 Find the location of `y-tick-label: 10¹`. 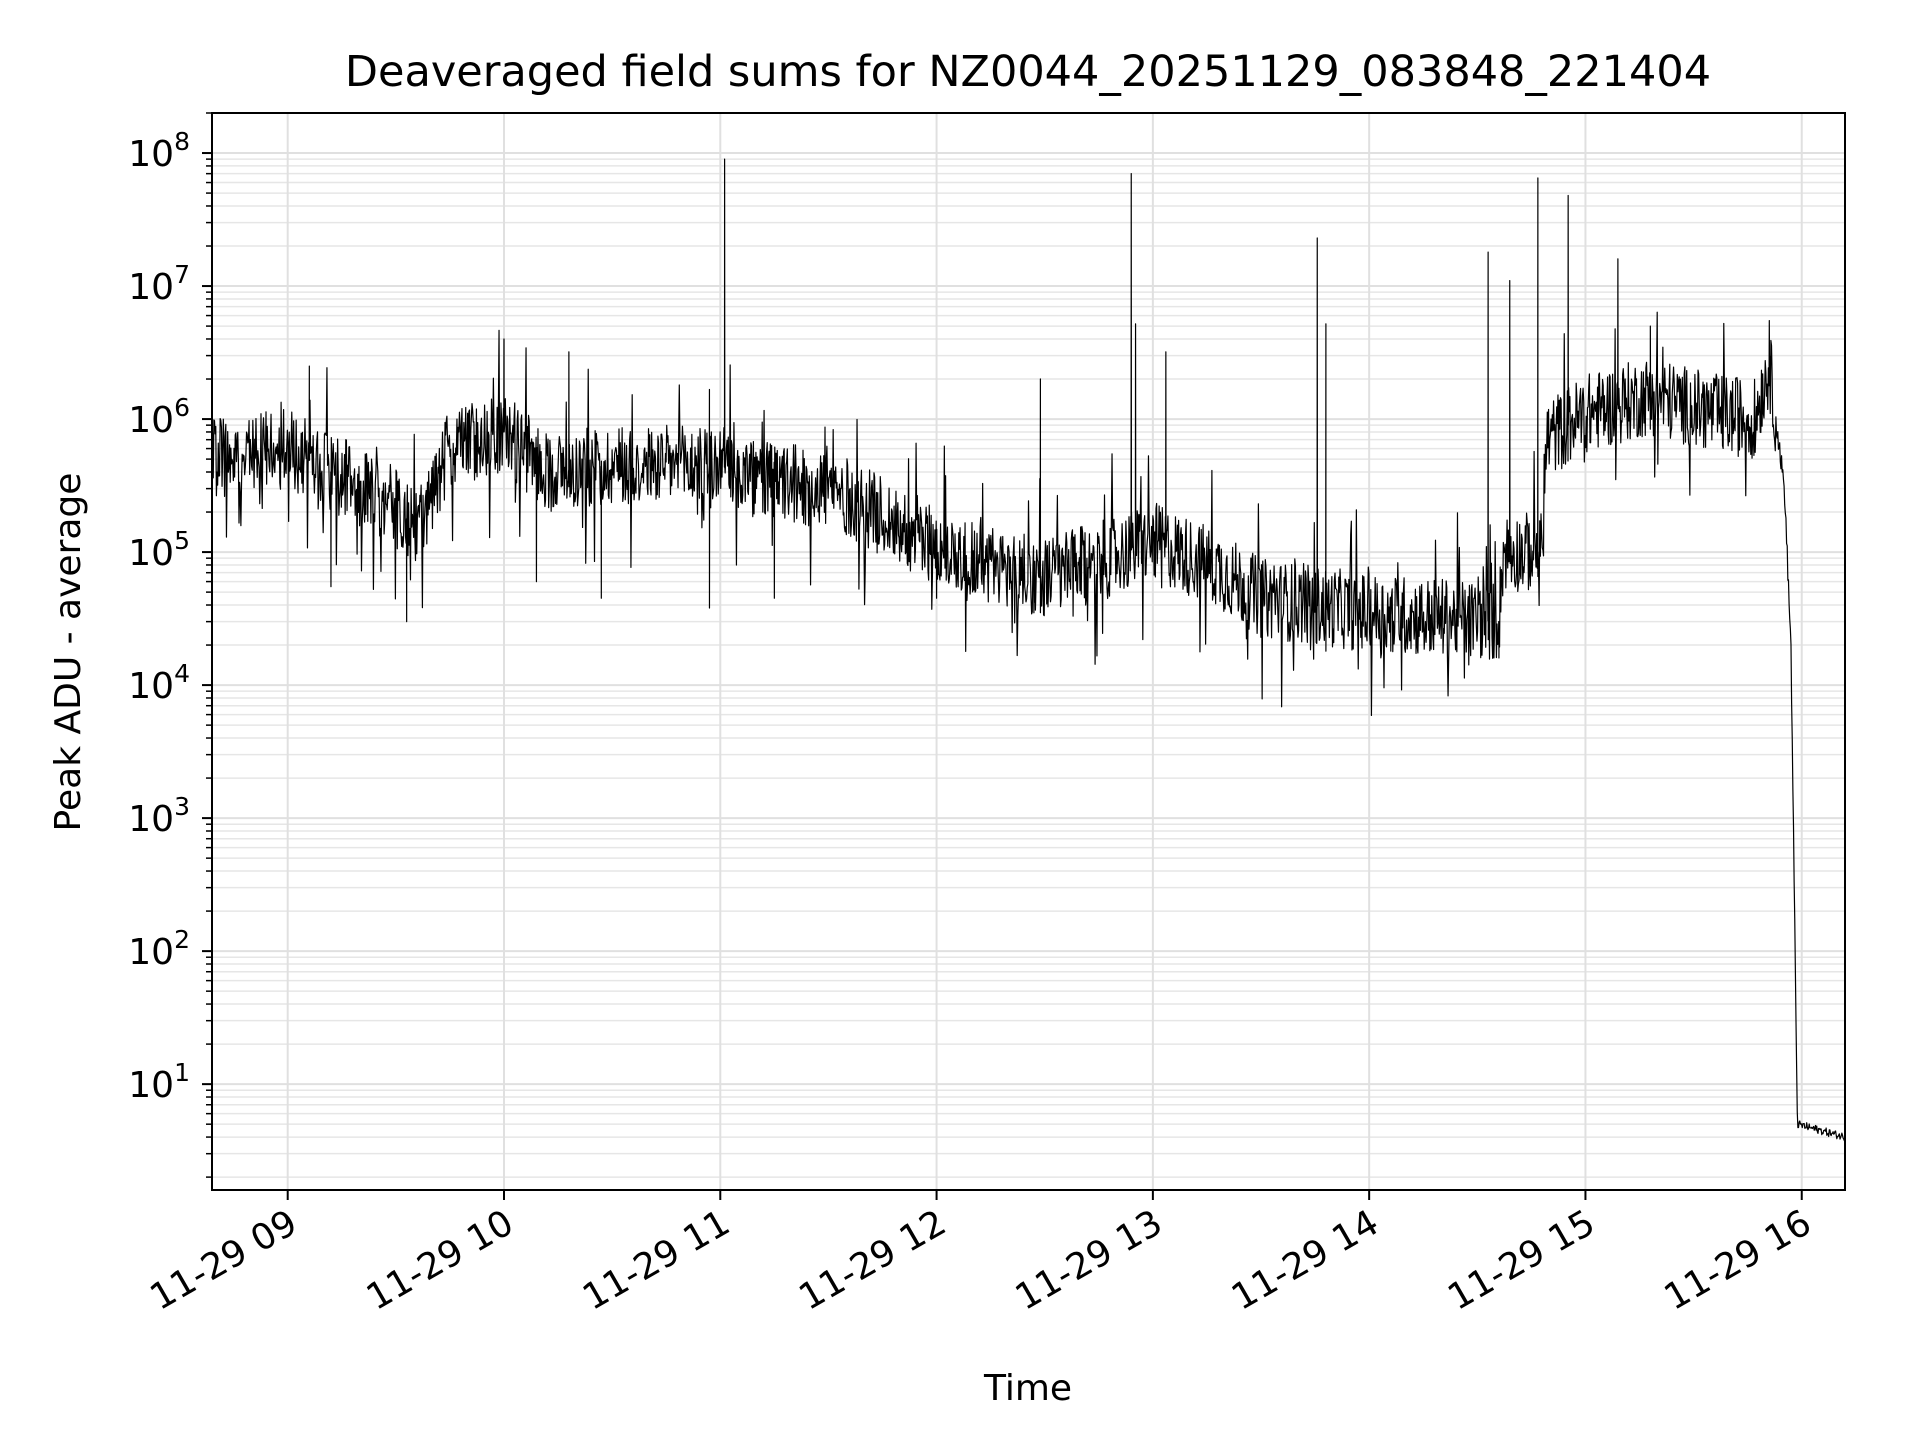

y-tick-label: 10¹ is located at coordinates (159, 1082).